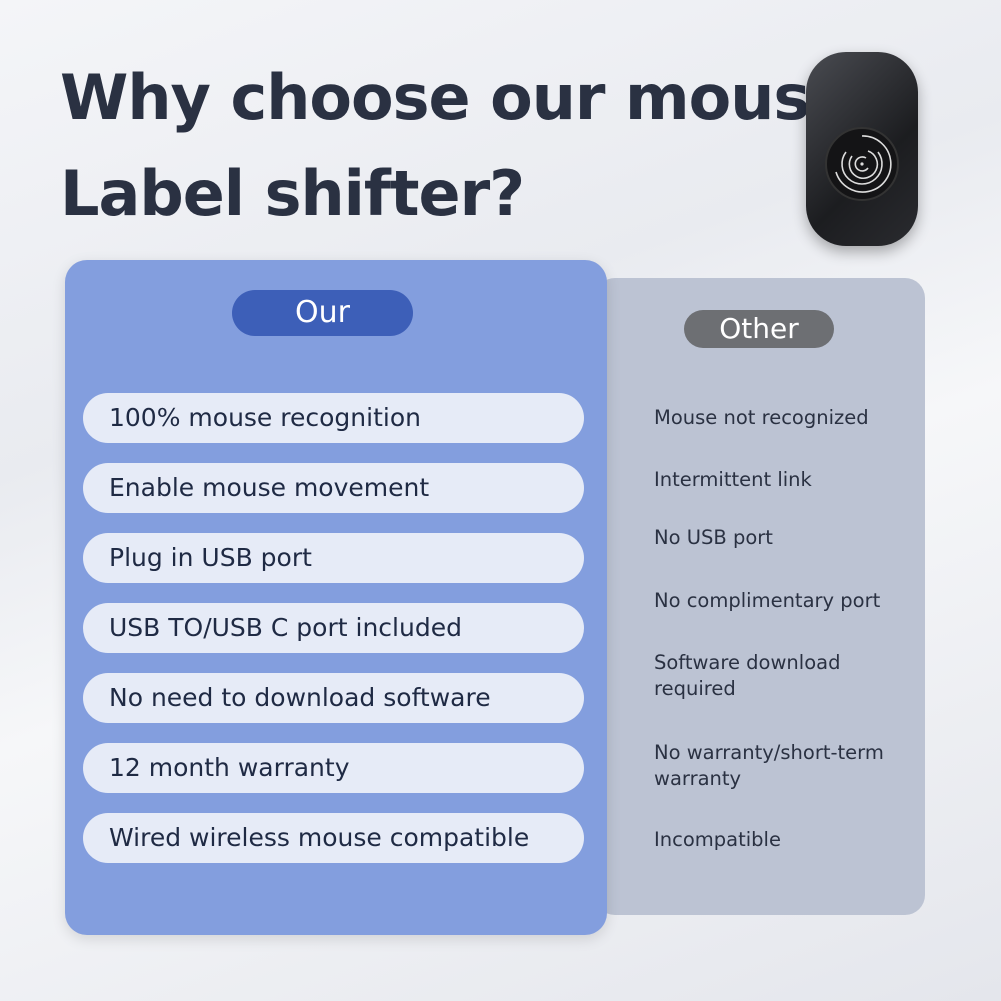 Image resolution: width=1001 pixels, height=1001 pixels. What do you see at coordinates (333, 628) in the screenshot?
I see `our-feature-row: USB TO/USB C port included` at bounding box center [333, 628].